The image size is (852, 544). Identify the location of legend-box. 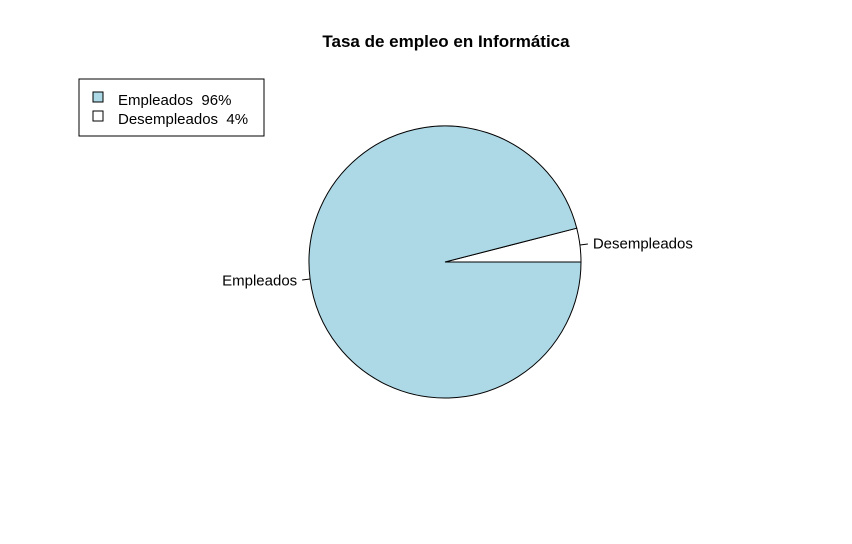
(171, 107).